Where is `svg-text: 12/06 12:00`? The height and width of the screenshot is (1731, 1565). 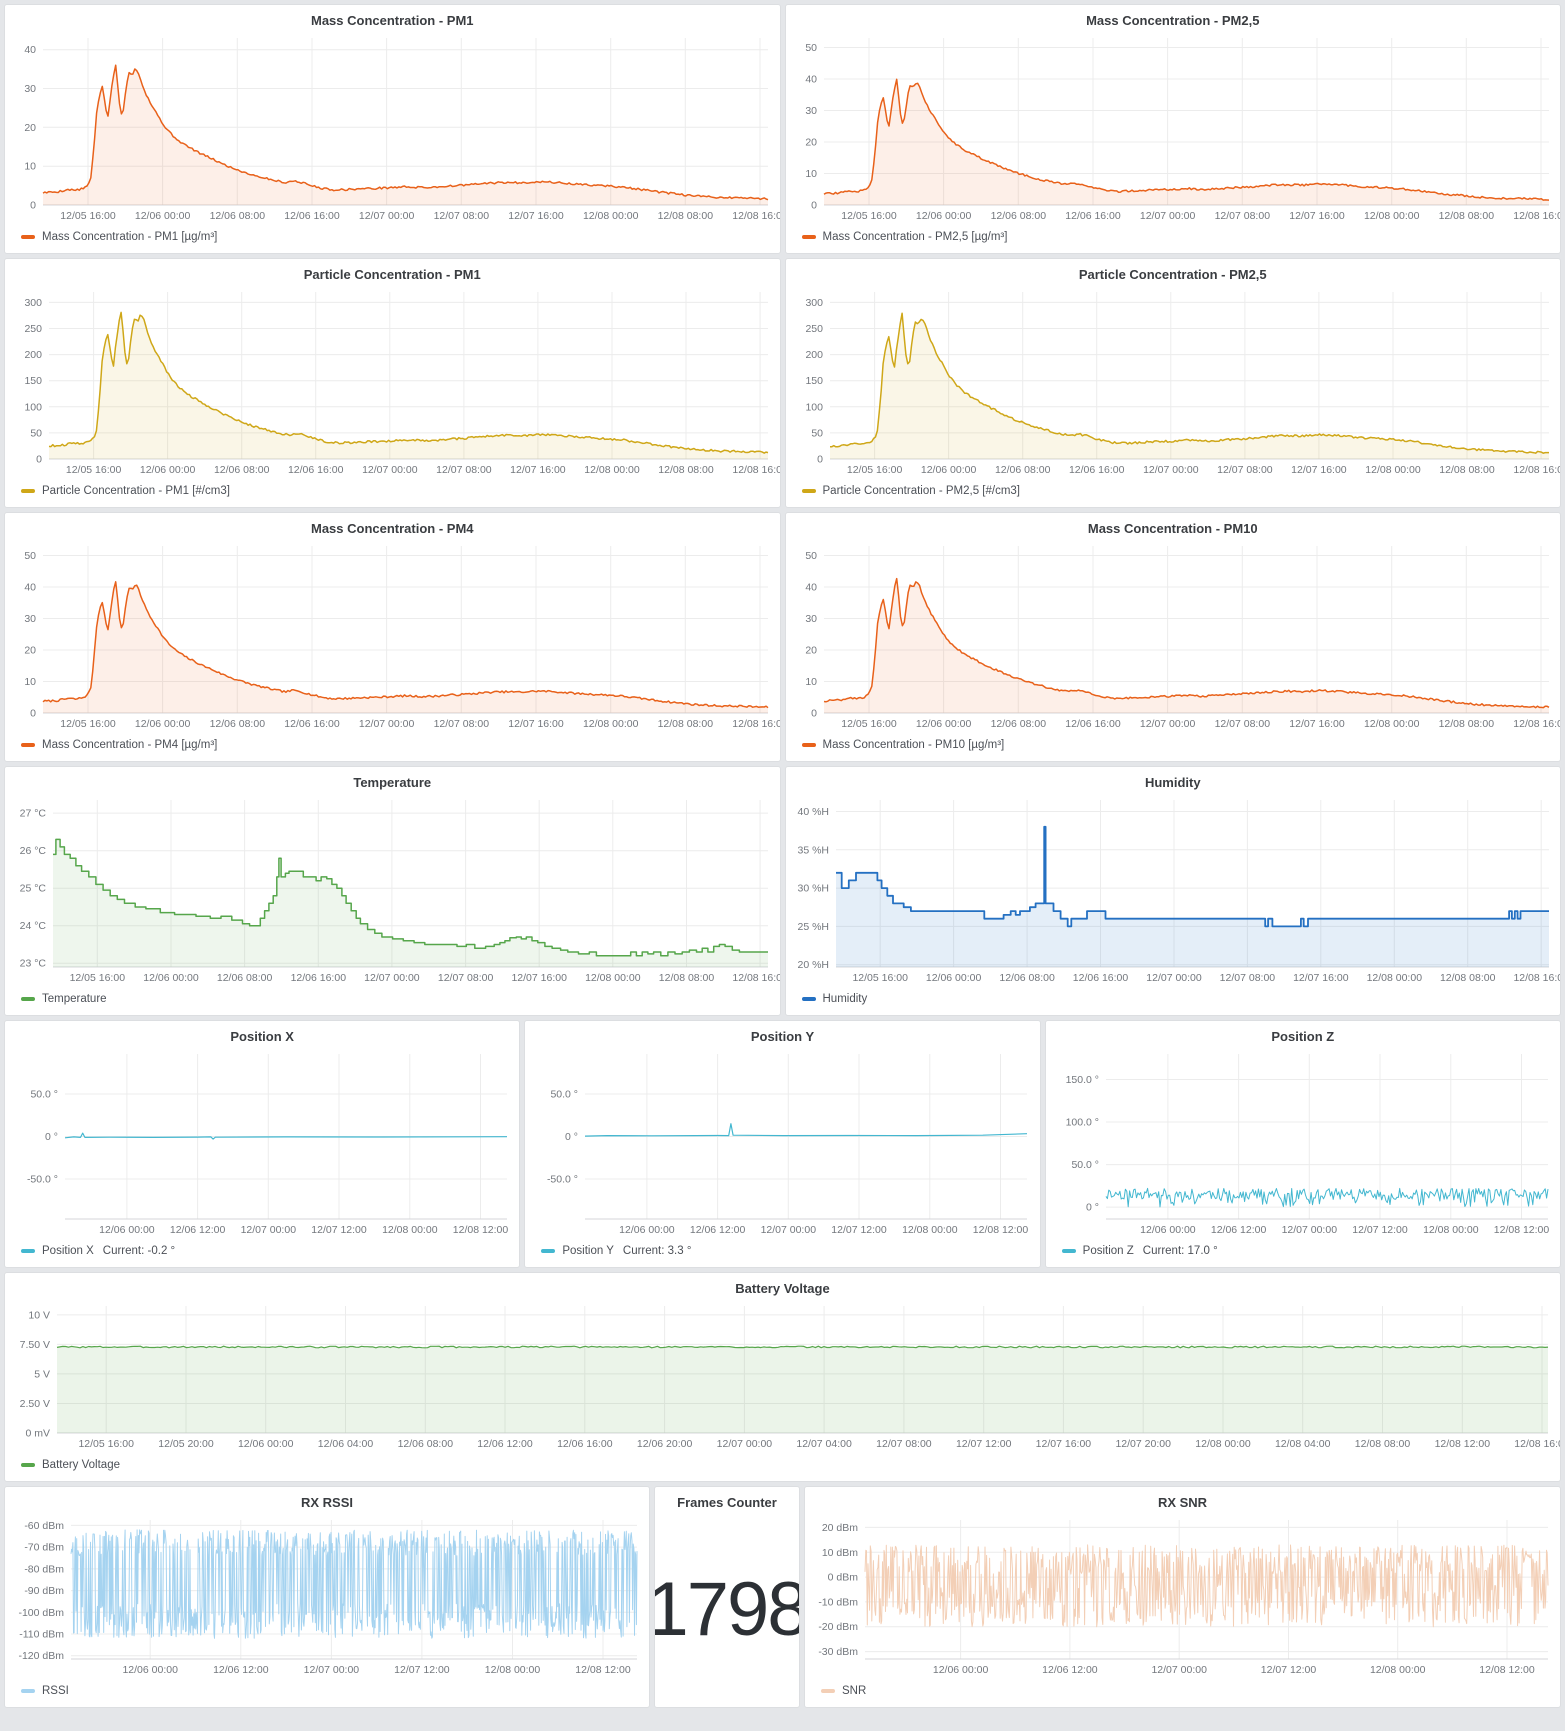 svg-text: 12/06 12:00 is located at coordinates (198, 1230).